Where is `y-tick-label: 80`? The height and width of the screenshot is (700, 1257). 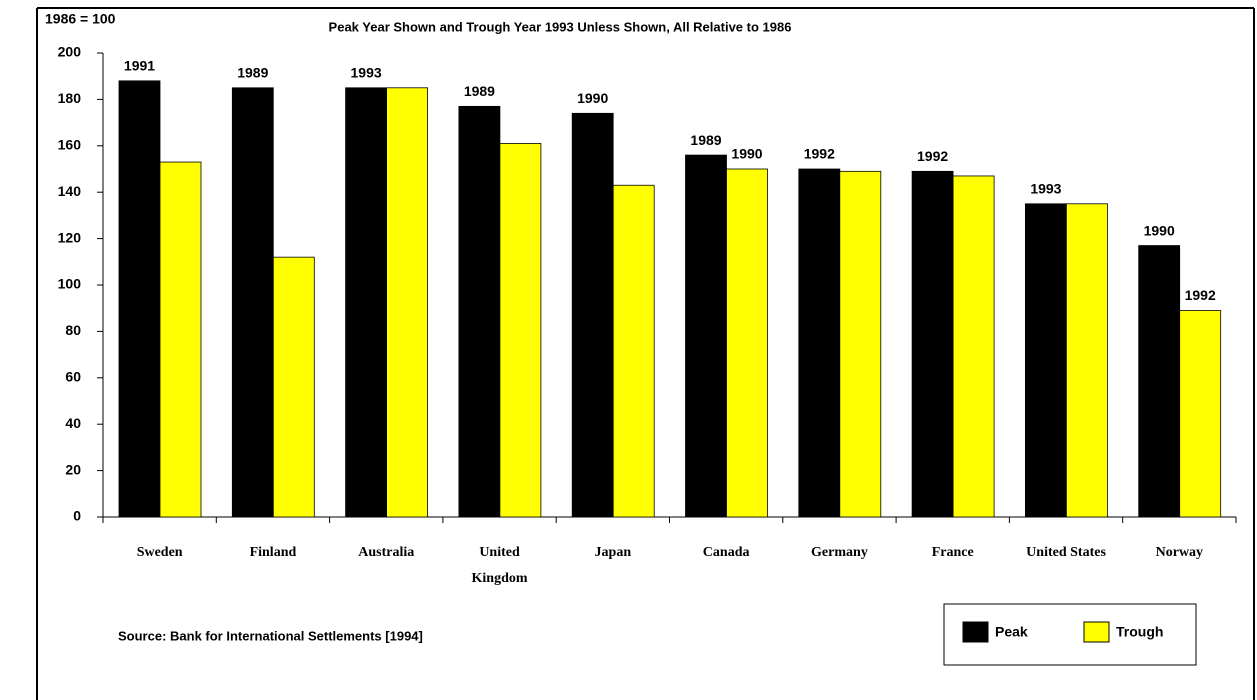
y-tick-label: 80 is located at coordinates (73, 330).